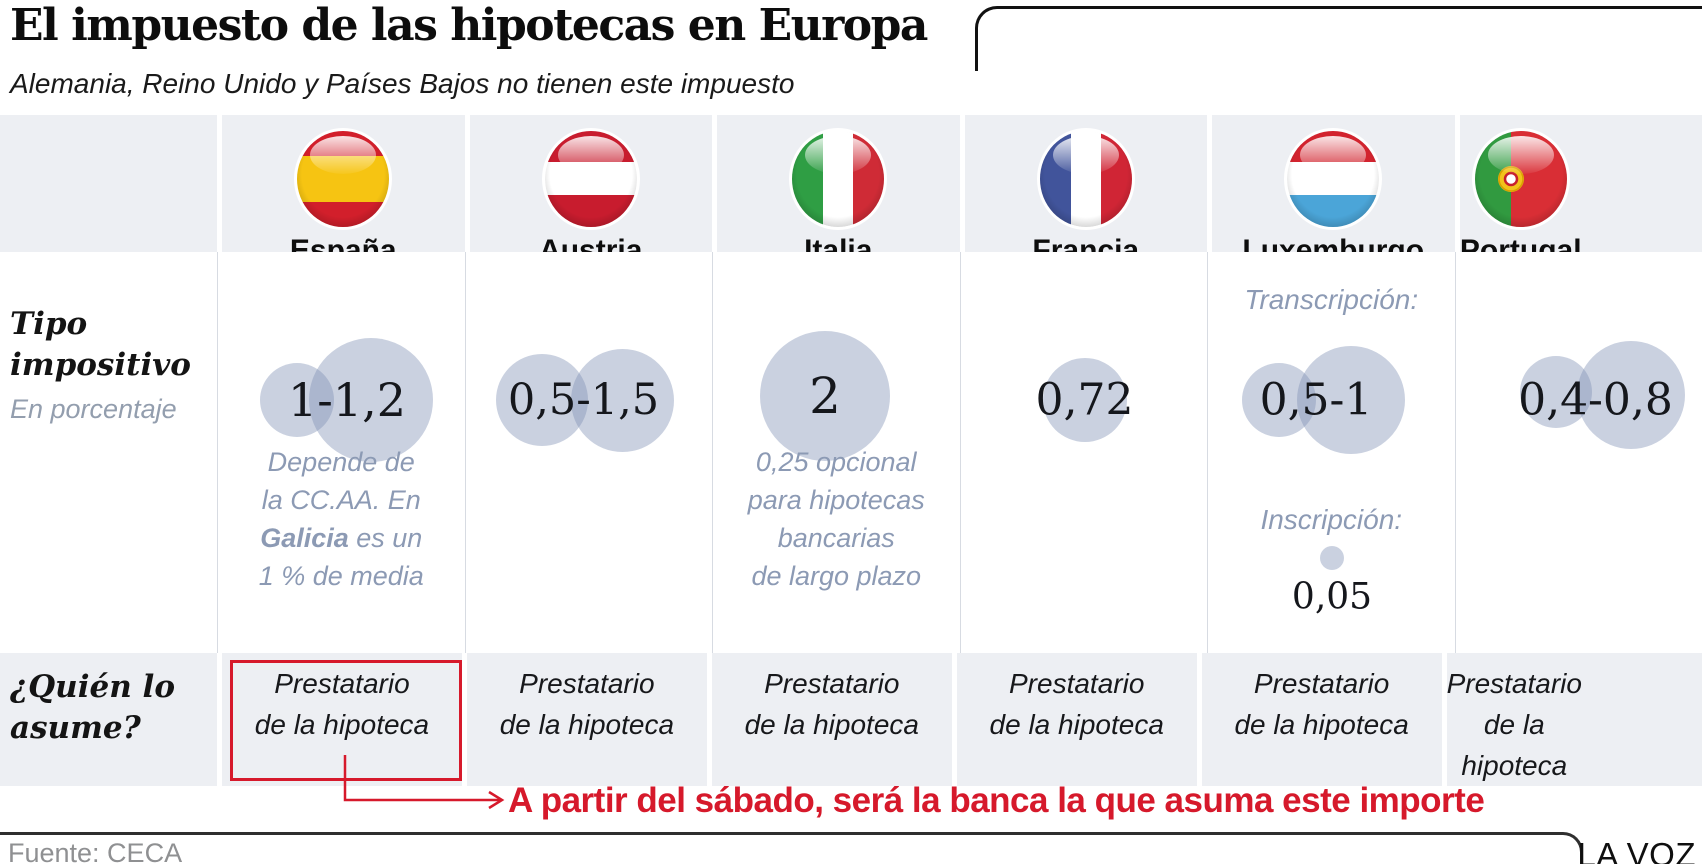 The width and height of the screenshot is (1702, 864). I want to click on rate-value: 1-1,2, so click(347, 400).